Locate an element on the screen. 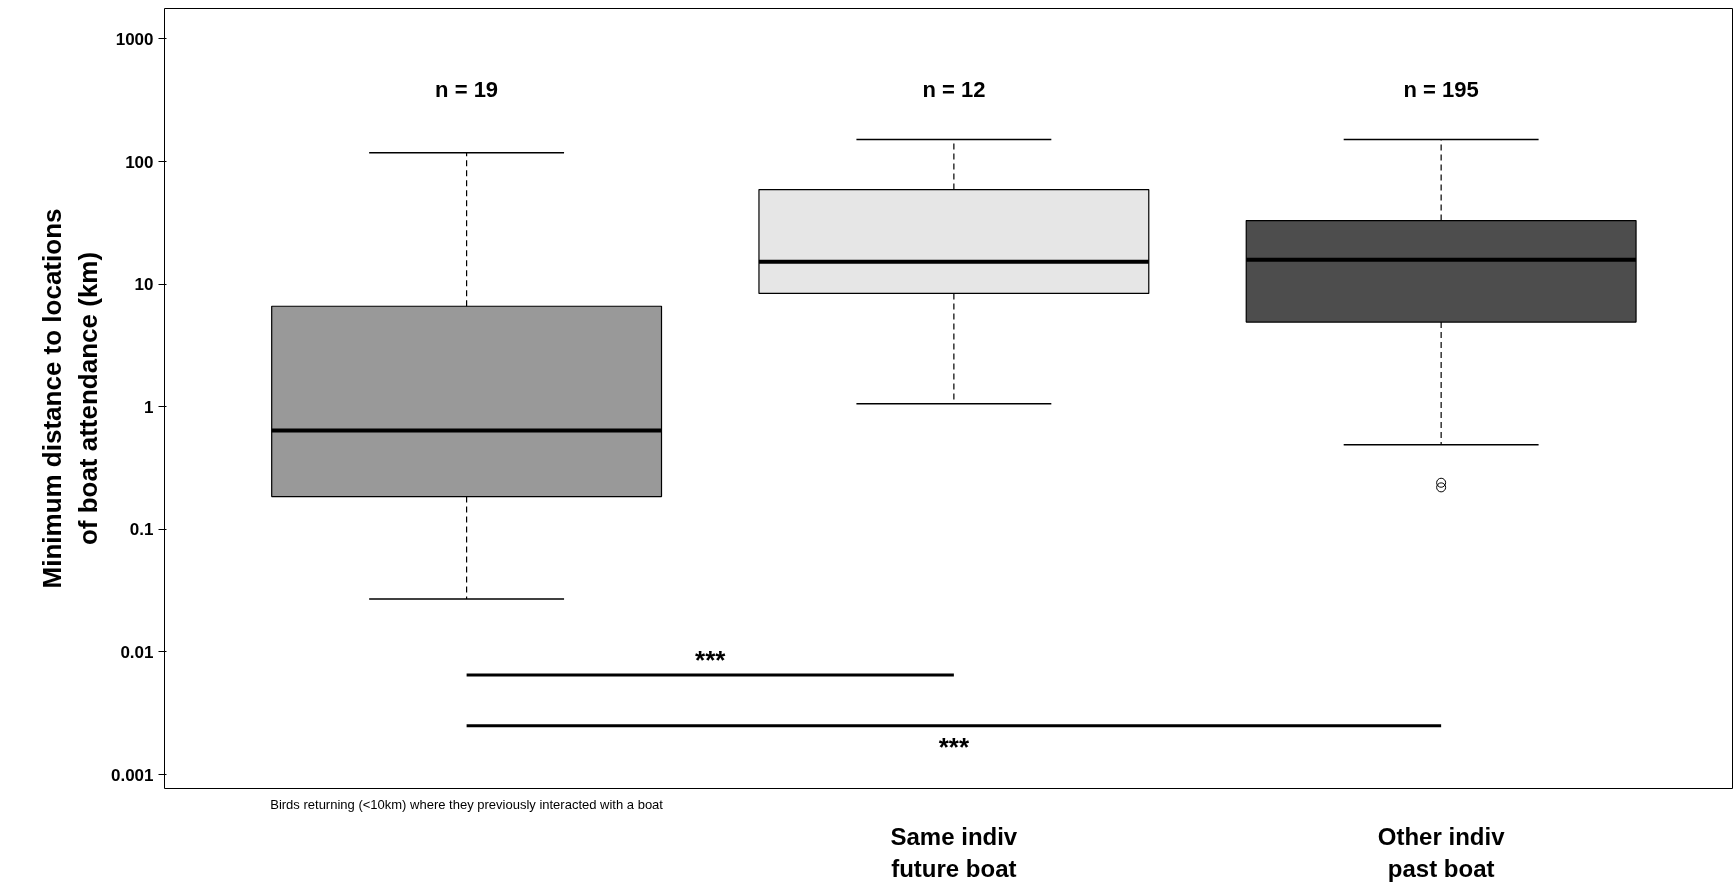 The image size is (1733, 884). y-tick-label: 1 is located at coordinates (149, 407).